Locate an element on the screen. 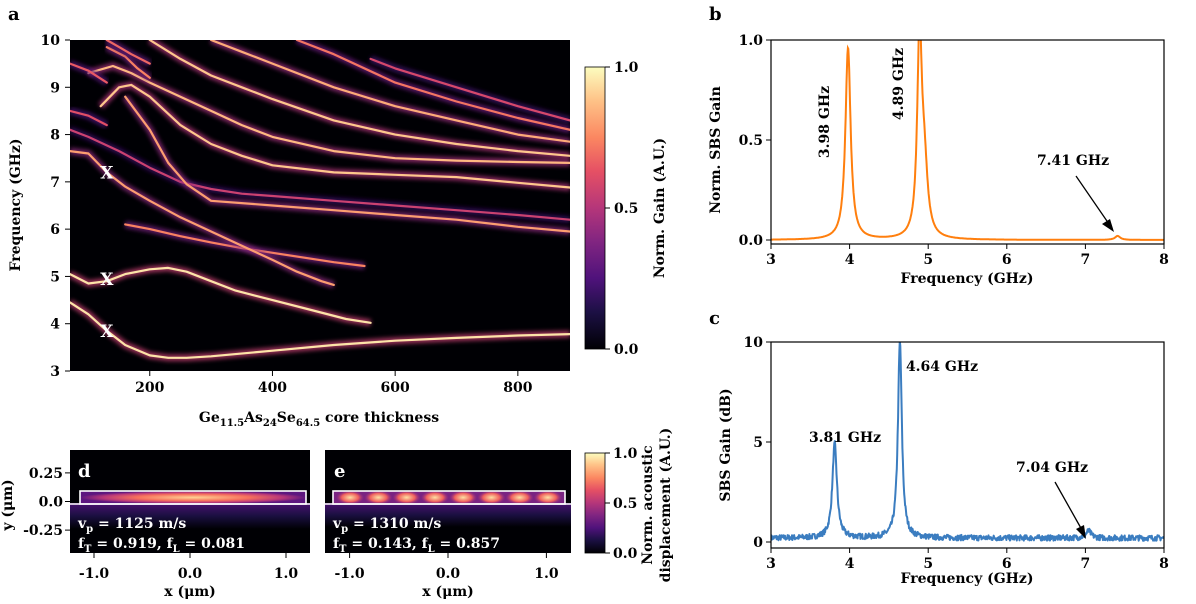 Image resolution: width=1196 pixels, height=604 pixels. displacement-colorbar-label-2: displacement (A.U.) is located at coordinates (666, 505).